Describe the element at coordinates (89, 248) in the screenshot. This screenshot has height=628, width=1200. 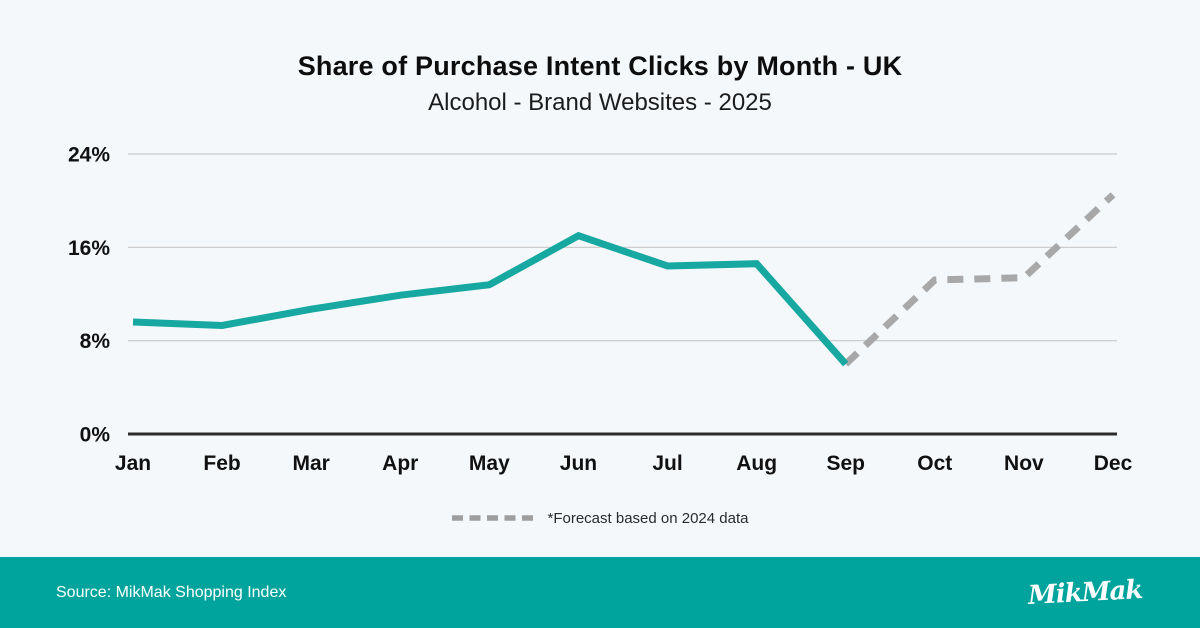
I see `y-tick-label: 16%` at that location.